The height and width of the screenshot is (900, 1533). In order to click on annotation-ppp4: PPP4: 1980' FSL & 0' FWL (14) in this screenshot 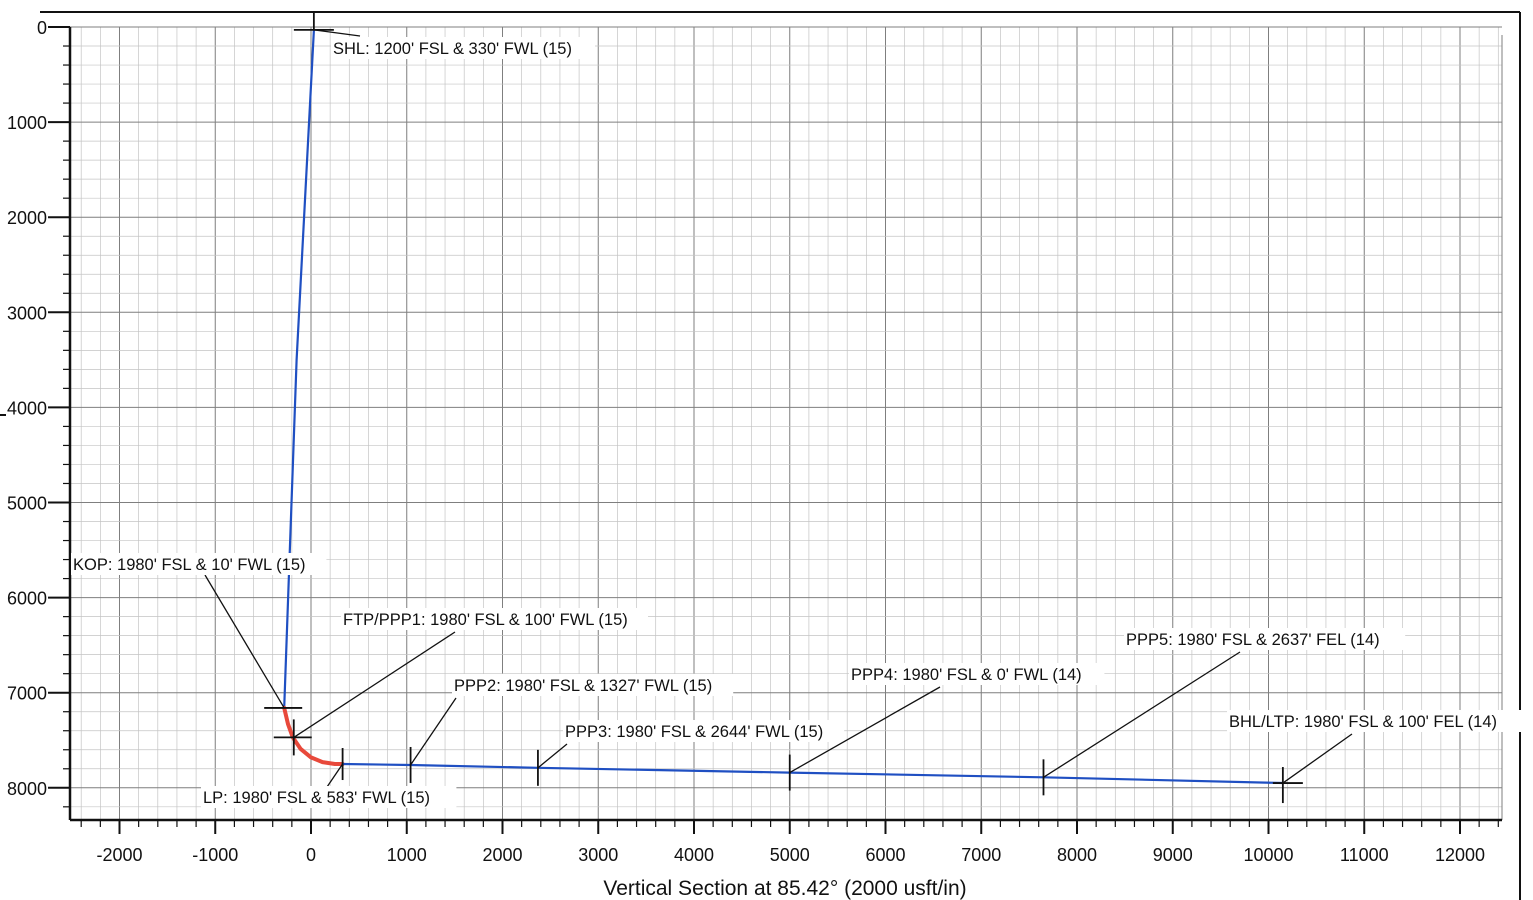, I will do `click(947, 718)`.